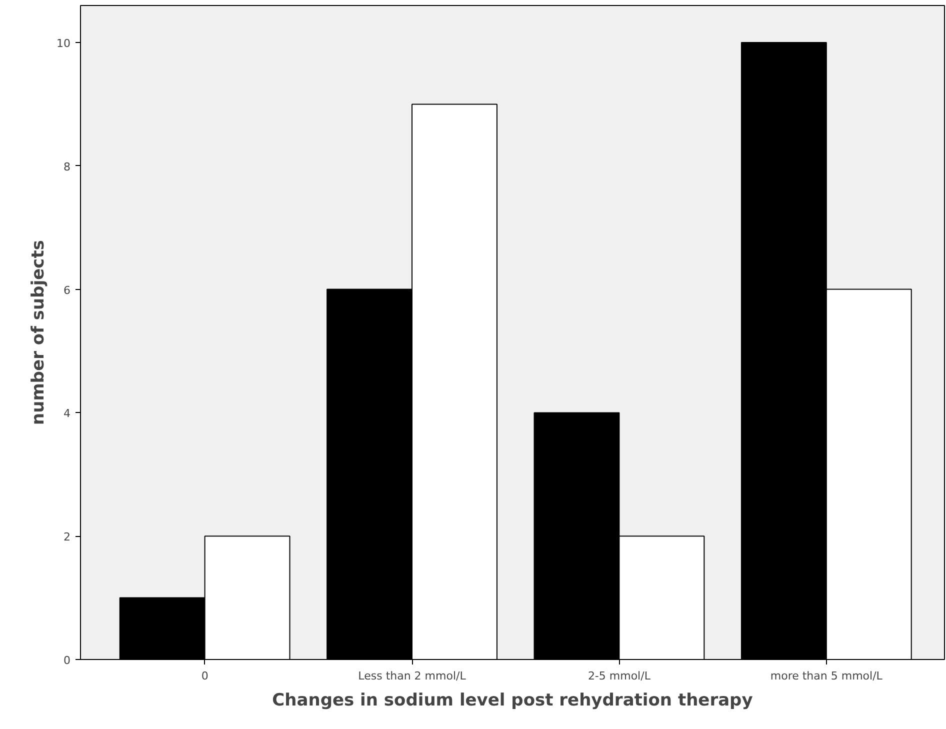  I want to click on y-axis-title: number of subjects, so click(38, 332).